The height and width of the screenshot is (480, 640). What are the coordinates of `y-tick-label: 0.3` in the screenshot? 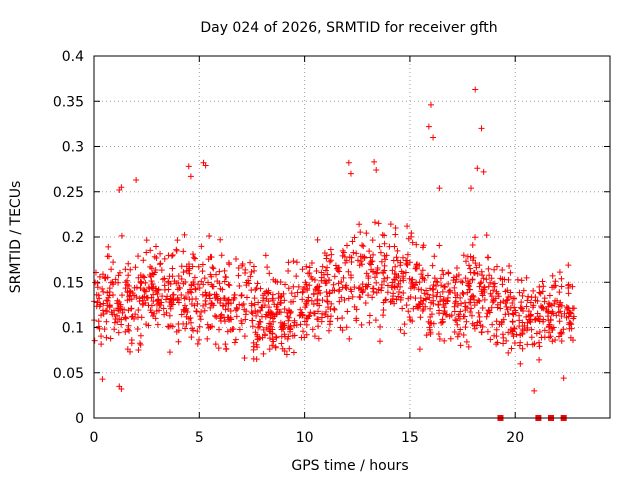 It's located at (73, 148).